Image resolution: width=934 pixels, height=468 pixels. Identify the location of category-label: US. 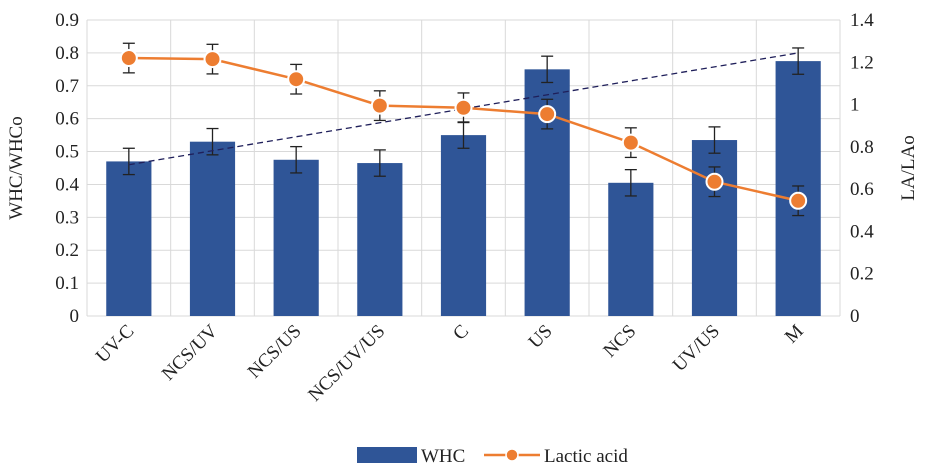
(541, 337).